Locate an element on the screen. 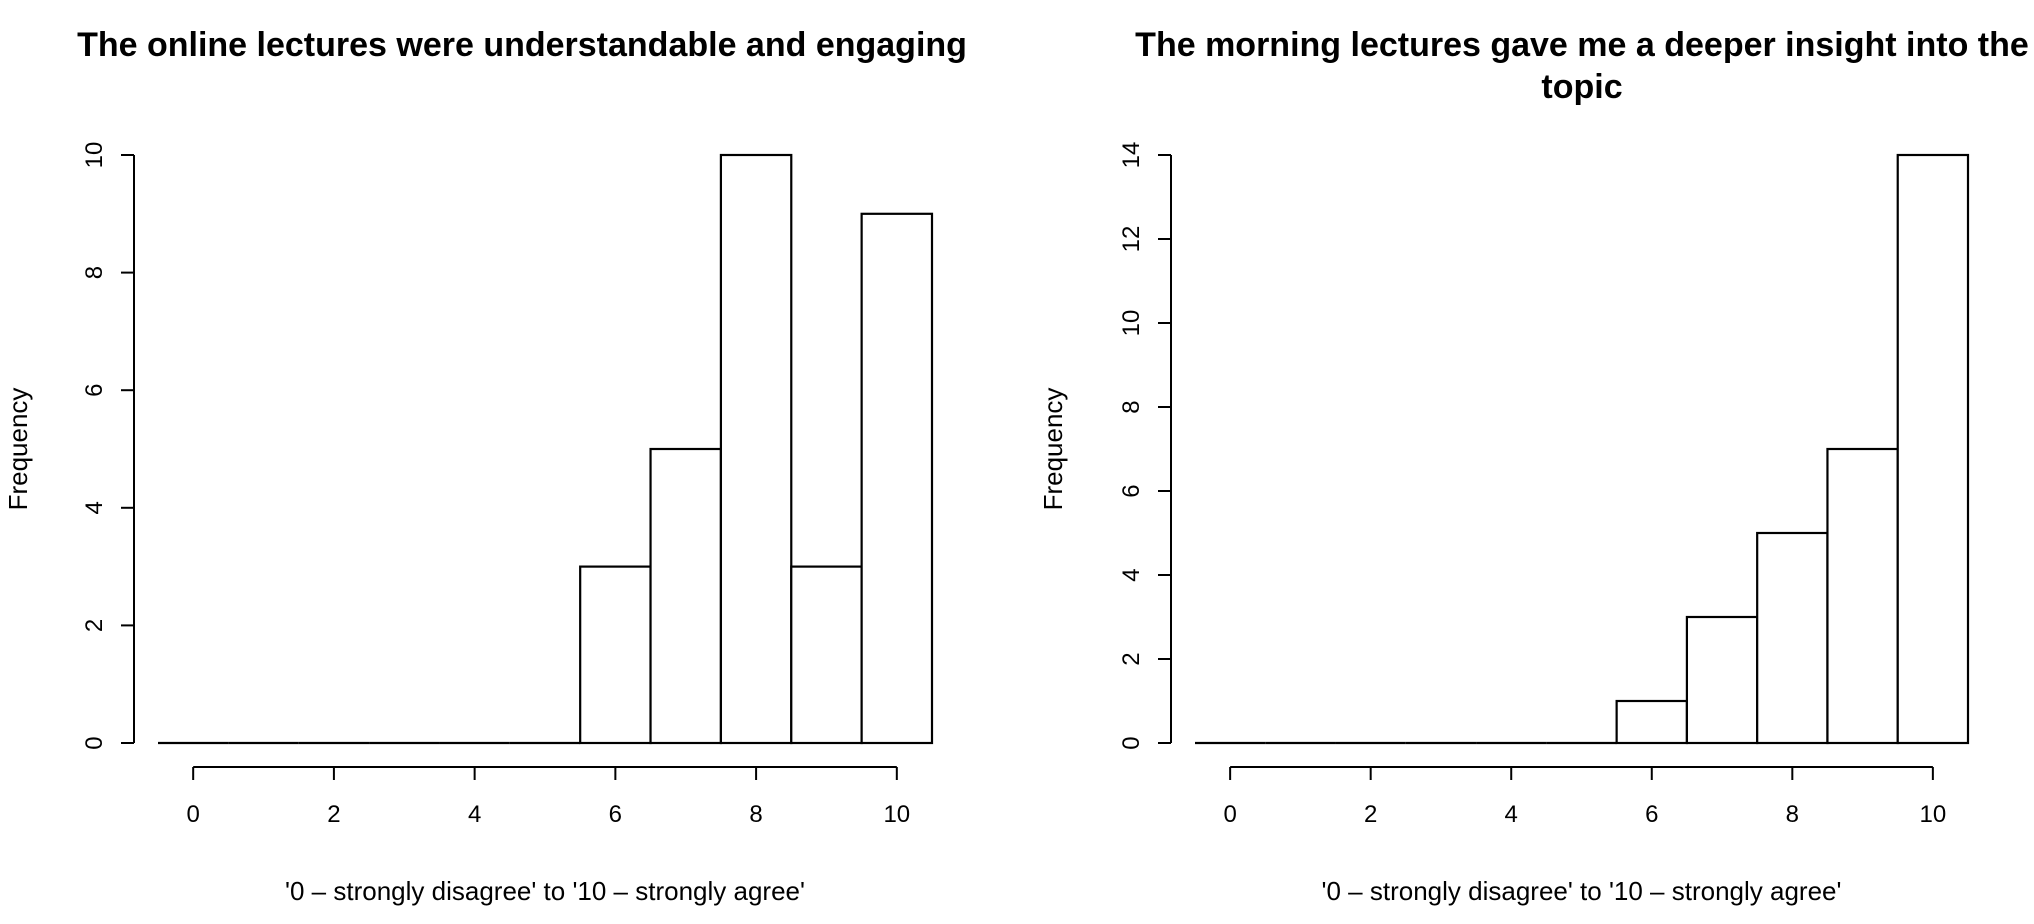 The width and height of the screenshot is (2034, 924). y-tick-label: 12 is located at coordinates (1131, 239).